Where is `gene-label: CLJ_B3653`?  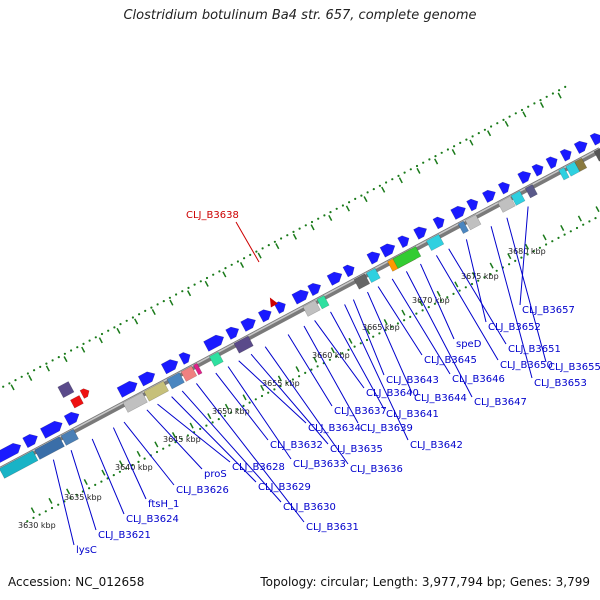
gene-label: CLJ_B3653 is located at coordinates (560, 383).